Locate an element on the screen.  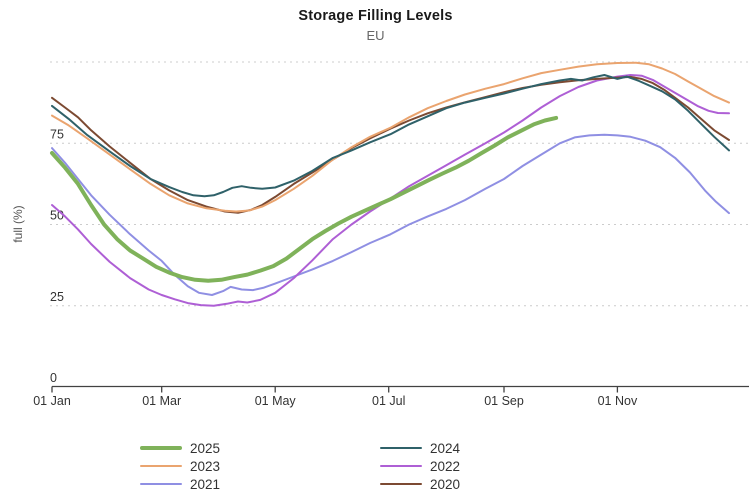
y-axis-label: 25 is located at coordinates (57, 297).